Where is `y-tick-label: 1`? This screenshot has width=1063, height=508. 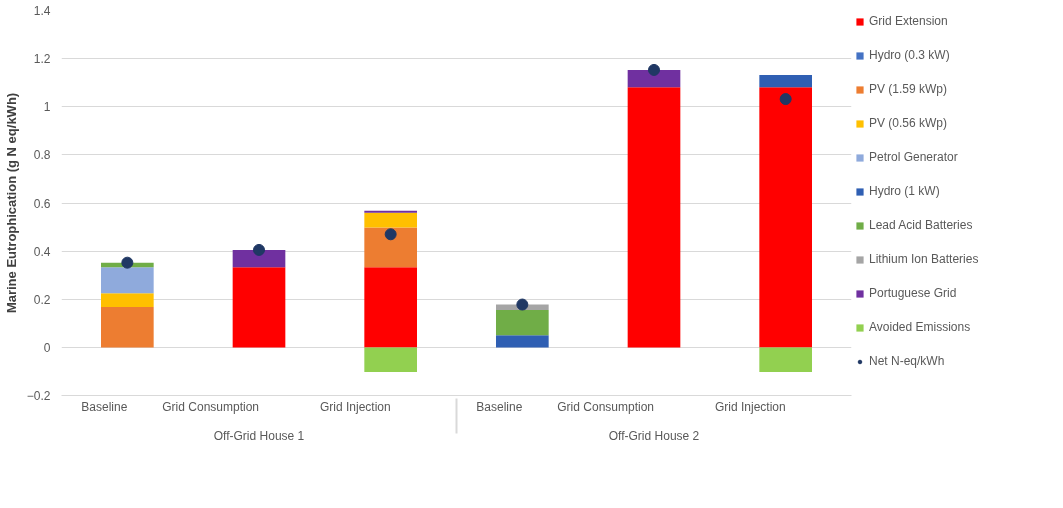
y-tick-label: 1 is located at coordinates (47, 107).